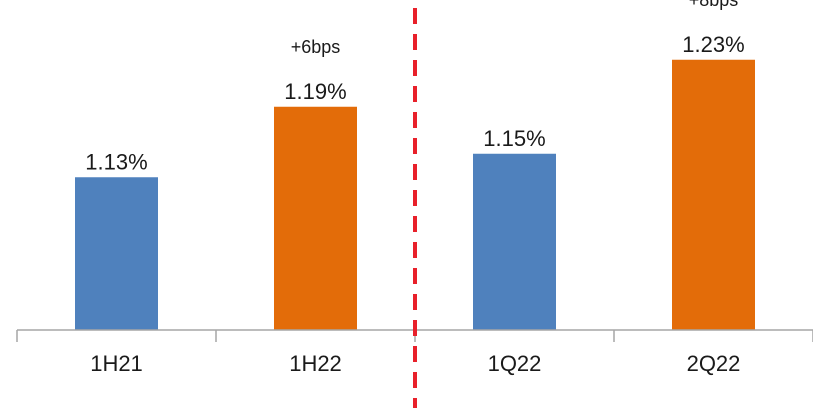 This screenshot has height=408, width=813. What do you see at coordinates (514, 241) in the screenshot?
I see `bar-1q22` at bounding box center [514, 241].